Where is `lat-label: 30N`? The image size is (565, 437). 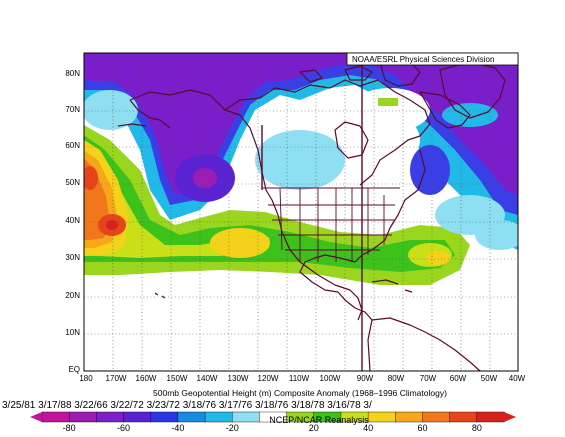 lat-label: 30N is located at coordinates (72, 257).